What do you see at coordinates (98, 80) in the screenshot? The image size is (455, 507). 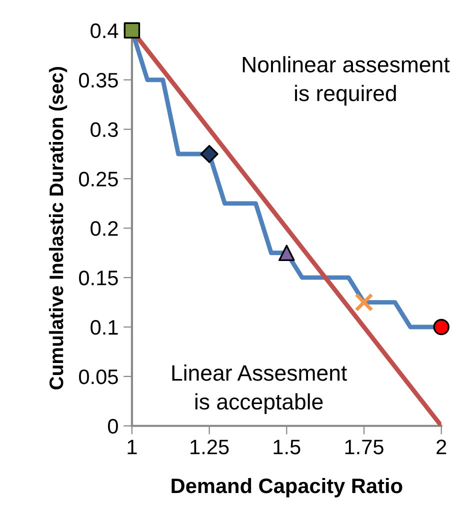 I see `y-tick-label: 0.35` at bounding box center [98, 80].